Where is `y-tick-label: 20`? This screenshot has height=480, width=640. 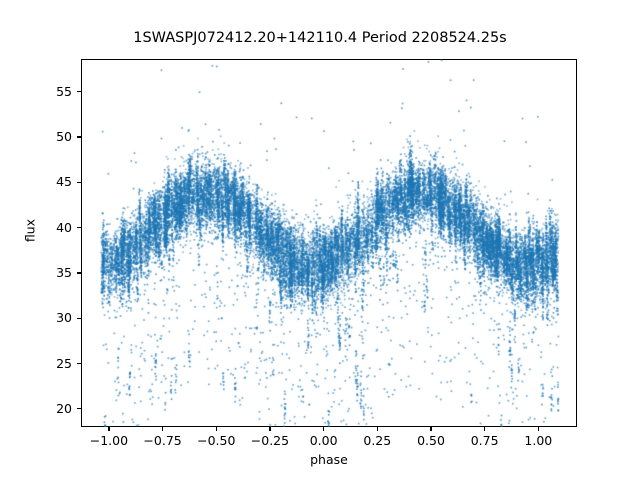
y-tick-label: 20 is located at coordinates (64, 408).